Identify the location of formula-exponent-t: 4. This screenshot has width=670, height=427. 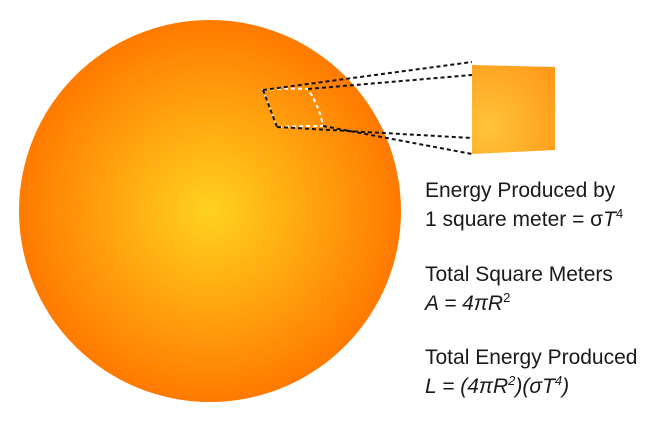
(558, 380).